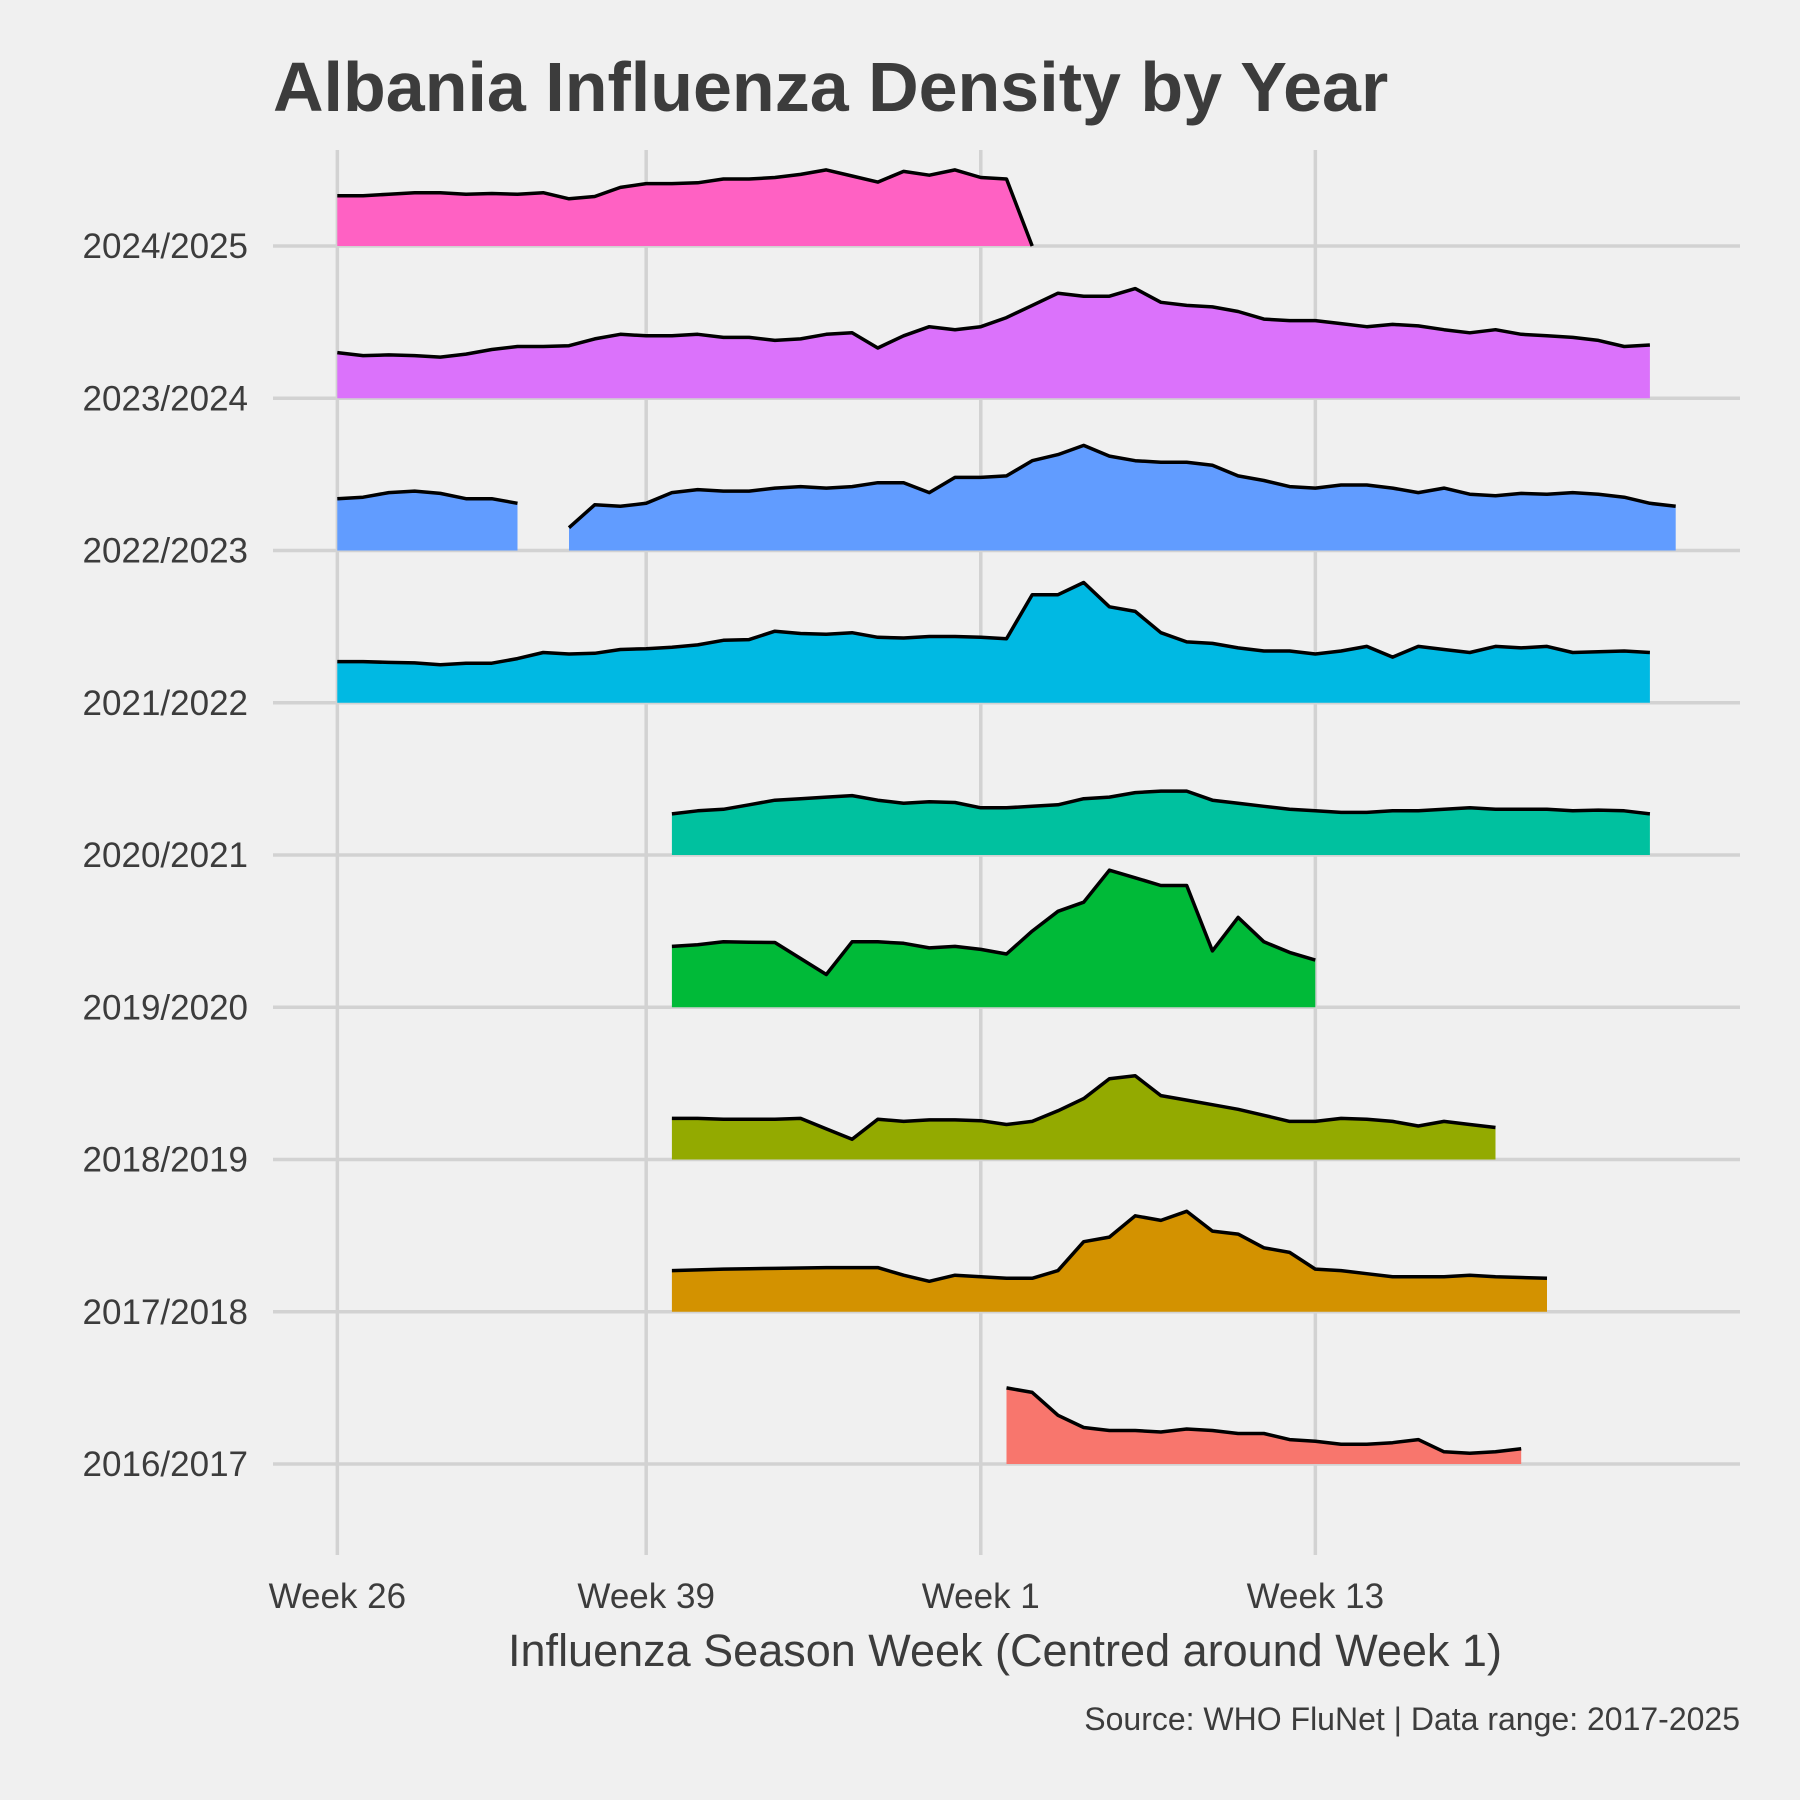  What do you see at coordinates (165, 1007) in the screenshot?
I see `y-tick-label: 2019/2020` at bounding box center [165, 1007].